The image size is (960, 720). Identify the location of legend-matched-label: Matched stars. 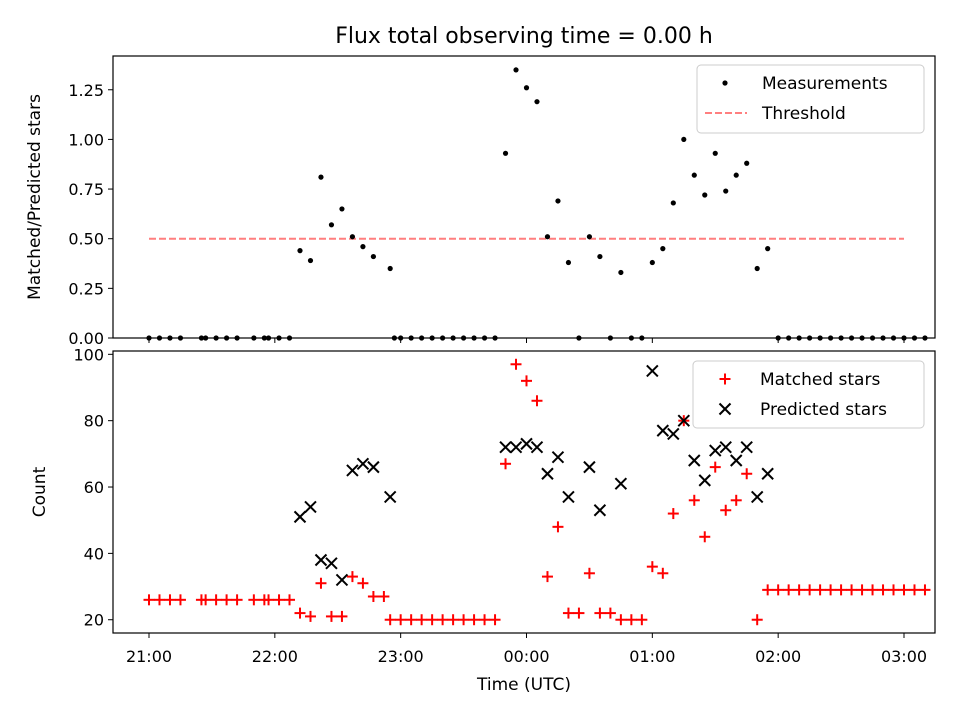
(820, 380).